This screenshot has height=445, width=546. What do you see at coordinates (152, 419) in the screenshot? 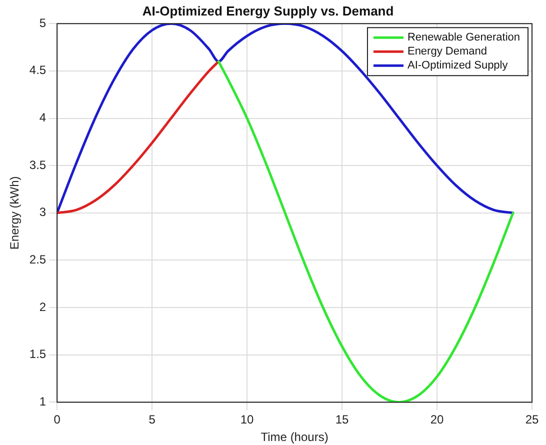
I see `x-tick-label: 5` at bounding box center [152, 419].